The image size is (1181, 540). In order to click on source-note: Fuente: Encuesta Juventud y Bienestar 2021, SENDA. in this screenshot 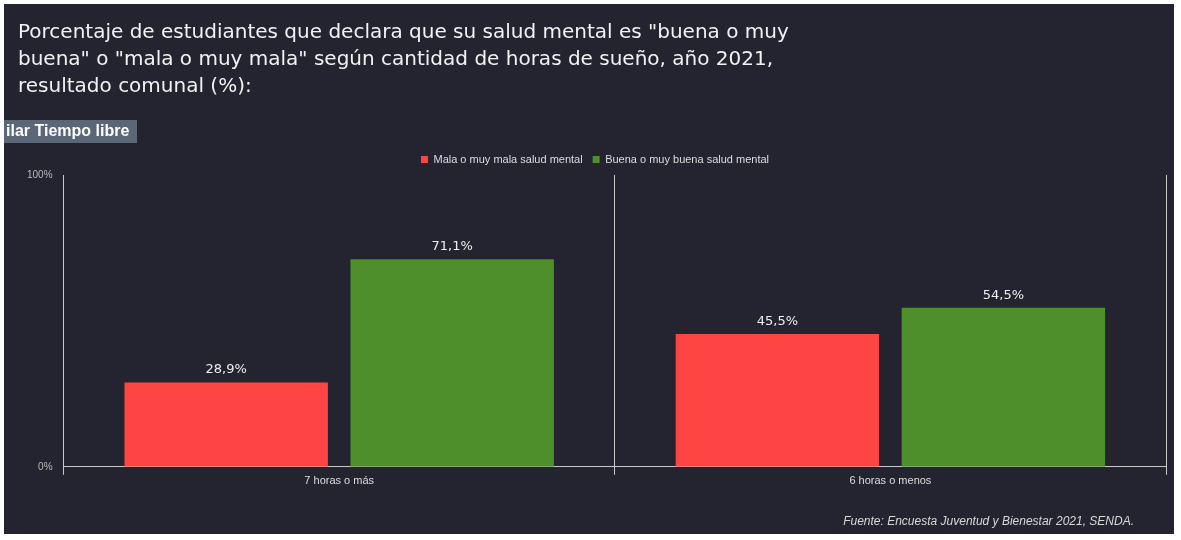, I will do `click(988, 521)`.